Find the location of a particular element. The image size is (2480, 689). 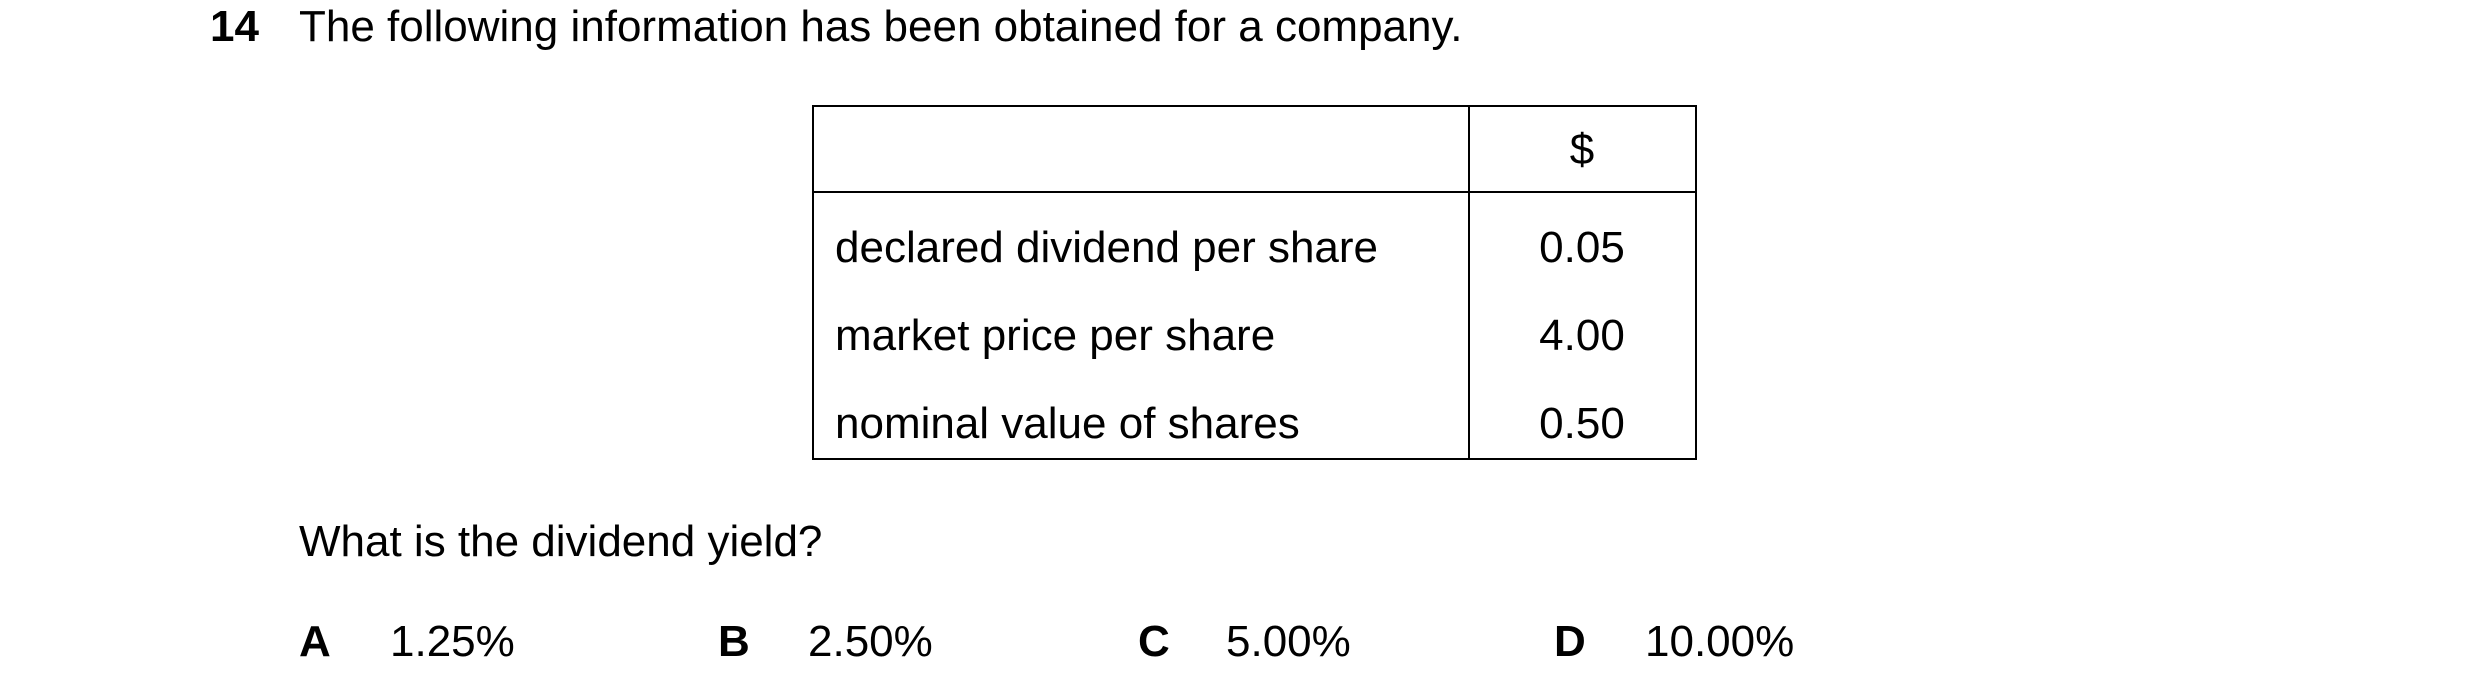

option-letter: C is located at coordinates (1154, 641).